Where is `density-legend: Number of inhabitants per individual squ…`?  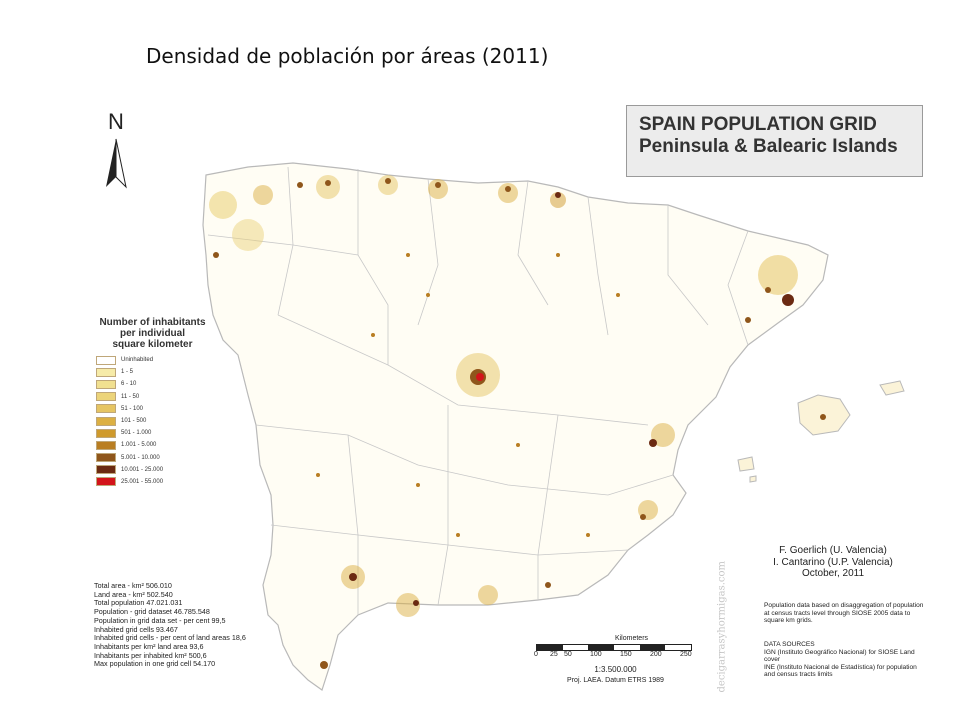
density-legend: Number of inhabitants per individual squ… is located at coordinates (152, 402).